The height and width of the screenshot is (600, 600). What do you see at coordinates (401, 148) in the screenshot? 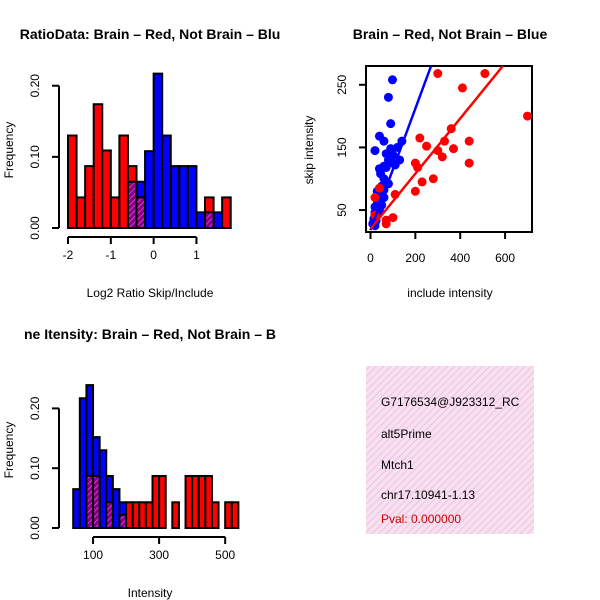
I see `scatter-fit-line-notbrain` at bounding box center [401, 148].